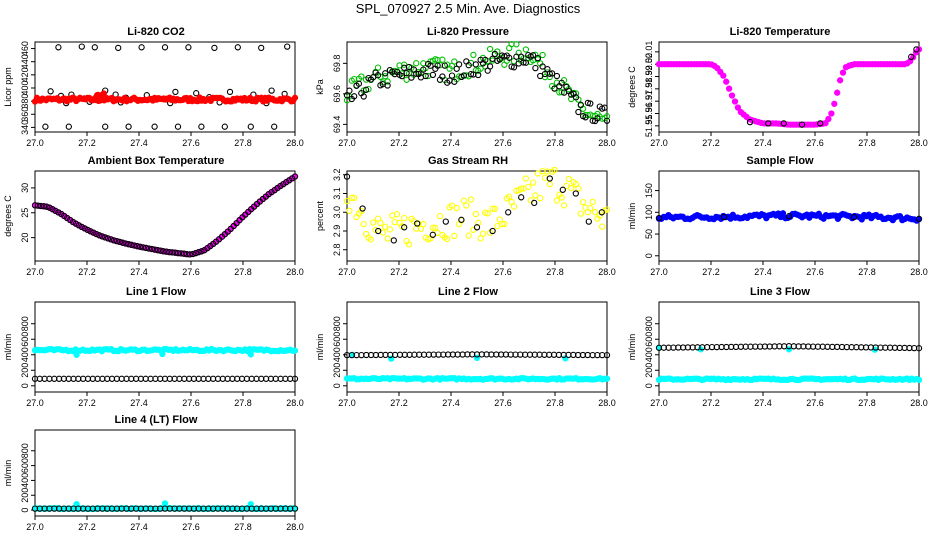 This screenshot has width=936, height=540. Describe the element at coordinates (477, 207) in the screenshot. I see `series-rh` at that location.